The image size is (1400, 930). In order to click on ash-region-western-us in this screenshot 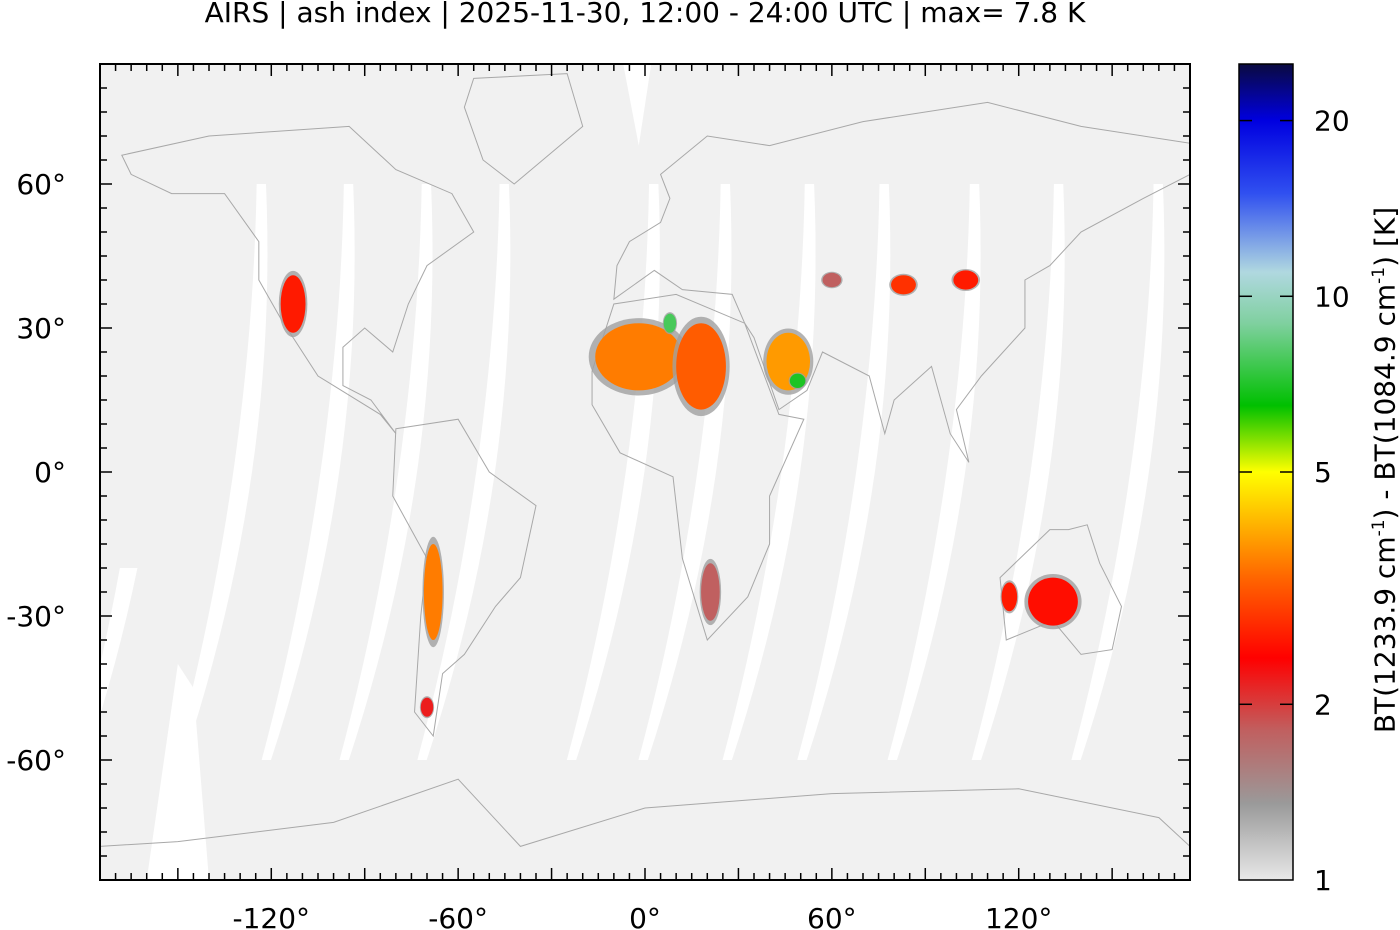, I will do `click(293, 304)`.